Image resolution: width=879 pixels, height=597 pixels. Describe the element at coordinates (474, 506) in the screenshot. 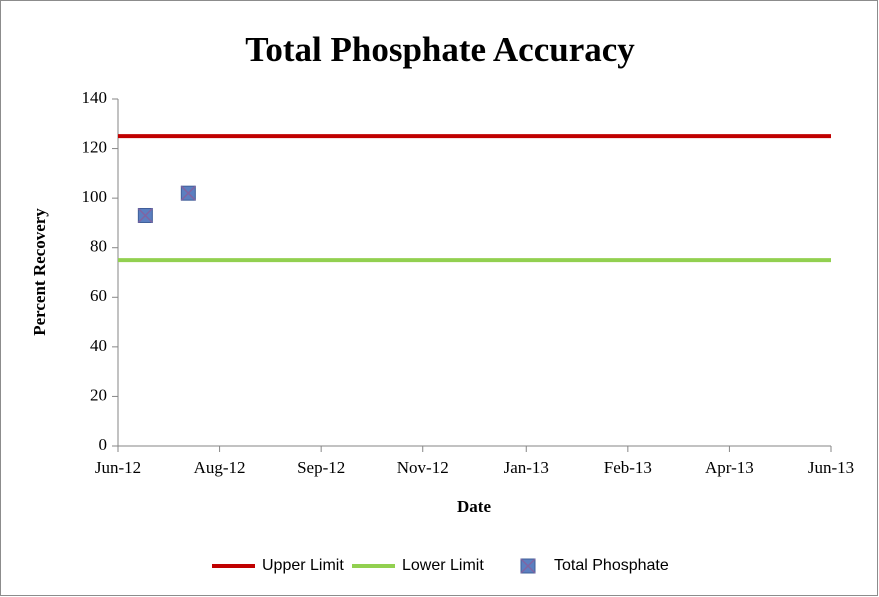

I see `x-axis-label: Date` at that location.